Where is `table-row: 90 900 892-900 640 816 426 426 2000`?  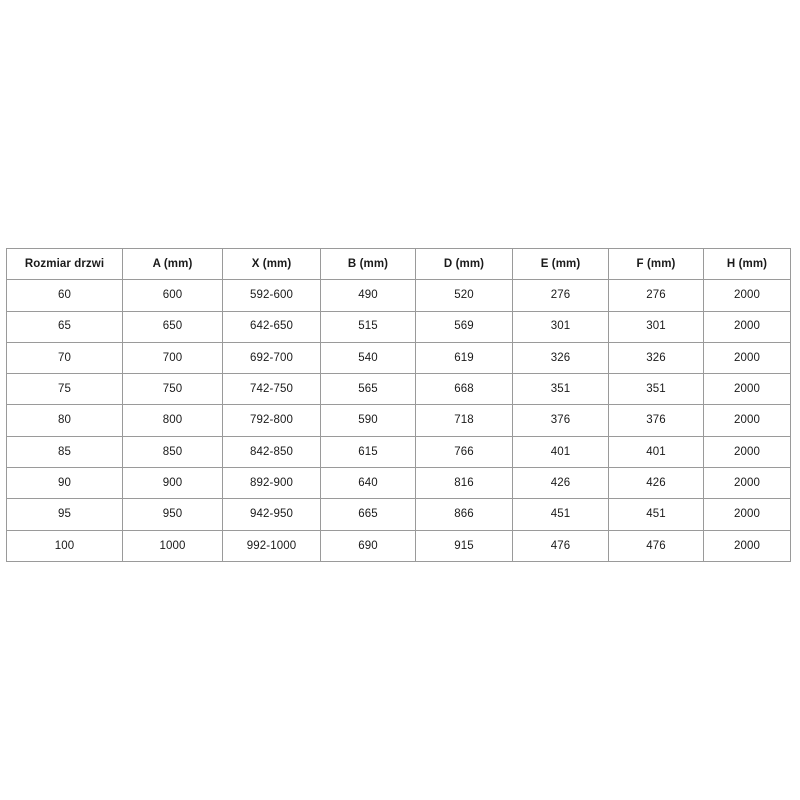
table-row: 90 900 892-900 640 816 426 426 2000 is located at coordinates (398, 483).